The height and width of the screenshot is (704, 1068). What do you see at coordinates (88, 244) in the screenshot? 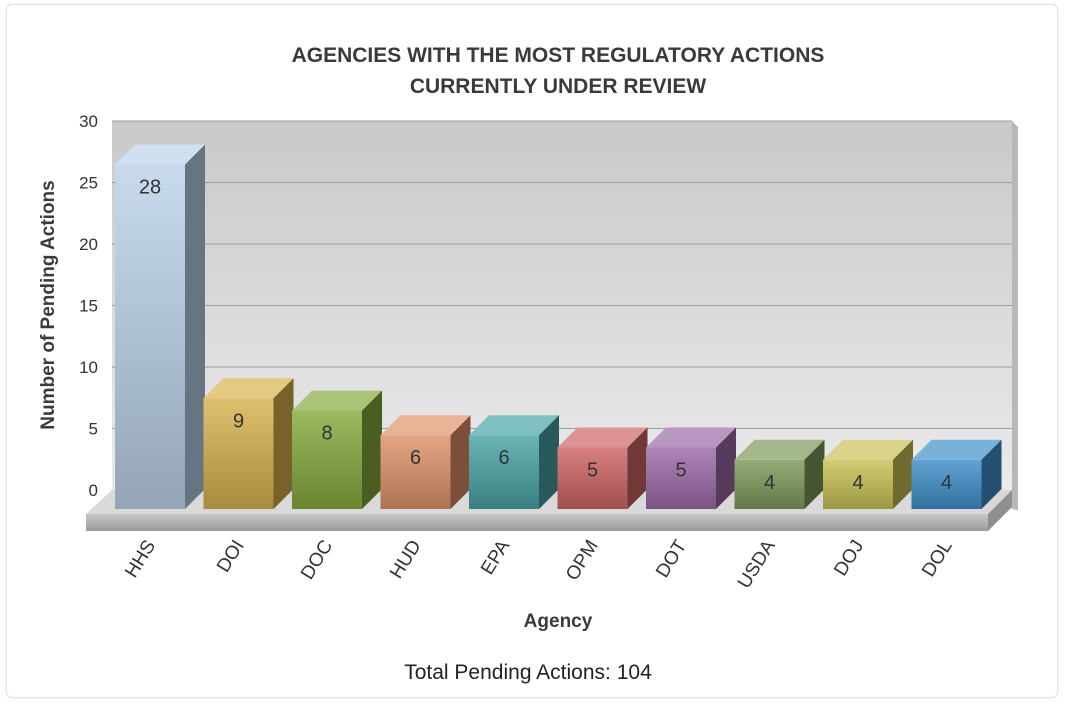
I see `y-tick-label: 20` at bounding box center [88, 244].